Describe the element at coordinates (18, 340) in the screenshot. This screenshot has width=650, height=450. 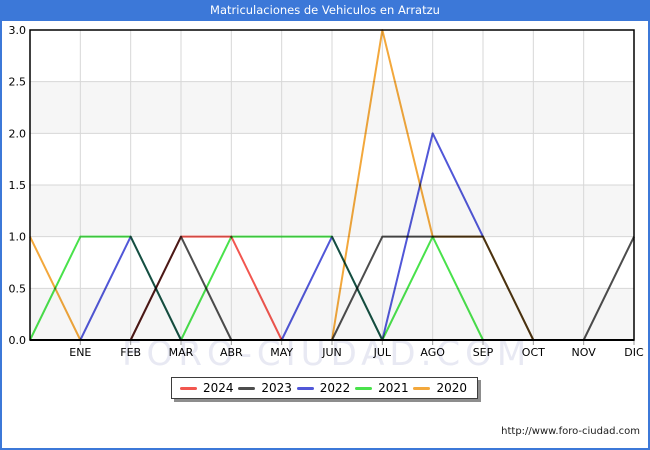
I see `y-axis-label: 0.0` at that location.